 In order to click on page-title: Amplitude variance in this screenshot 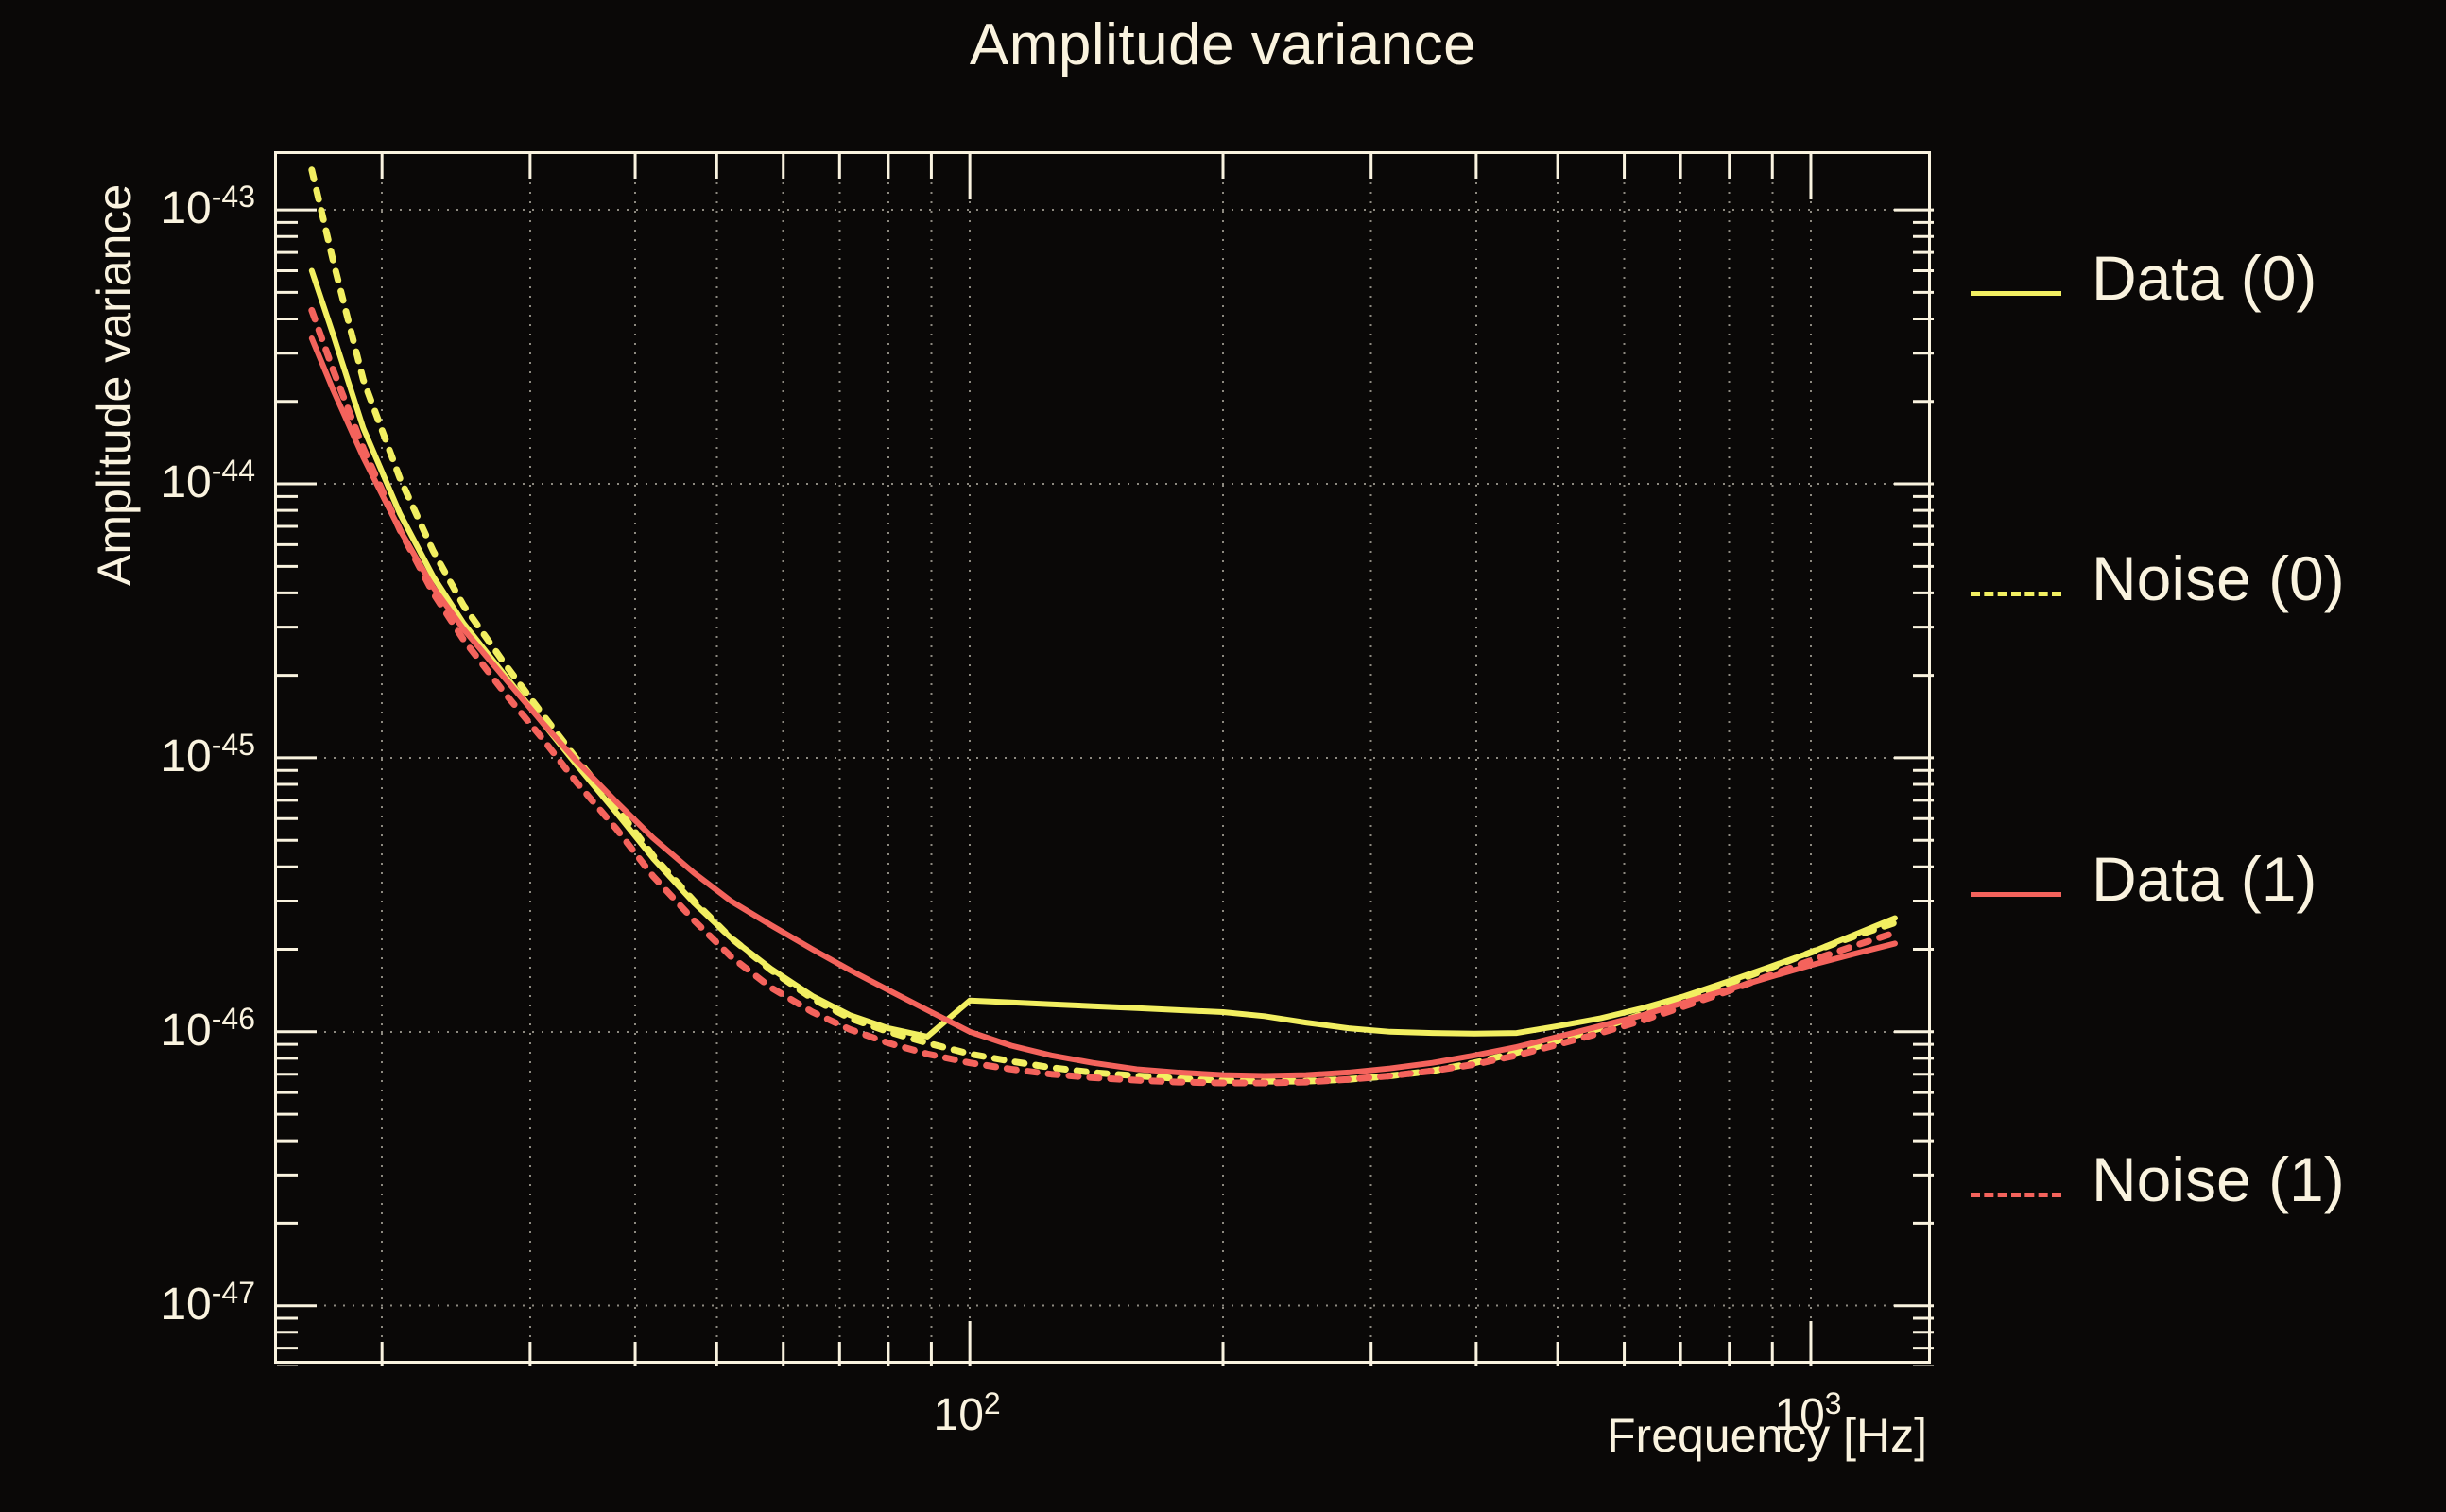, I will do `click(1223, 44)`.